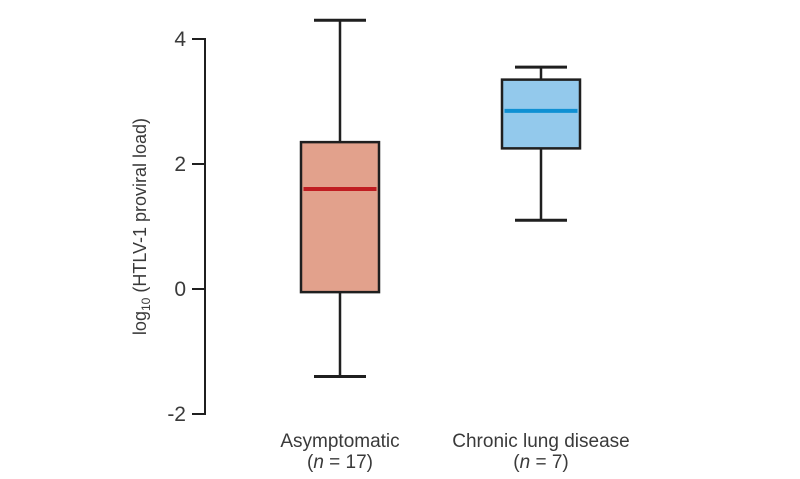 This screenshot has width=800, height=479. I want to click on y-axis-tick-label: 0, so click(180, 289).